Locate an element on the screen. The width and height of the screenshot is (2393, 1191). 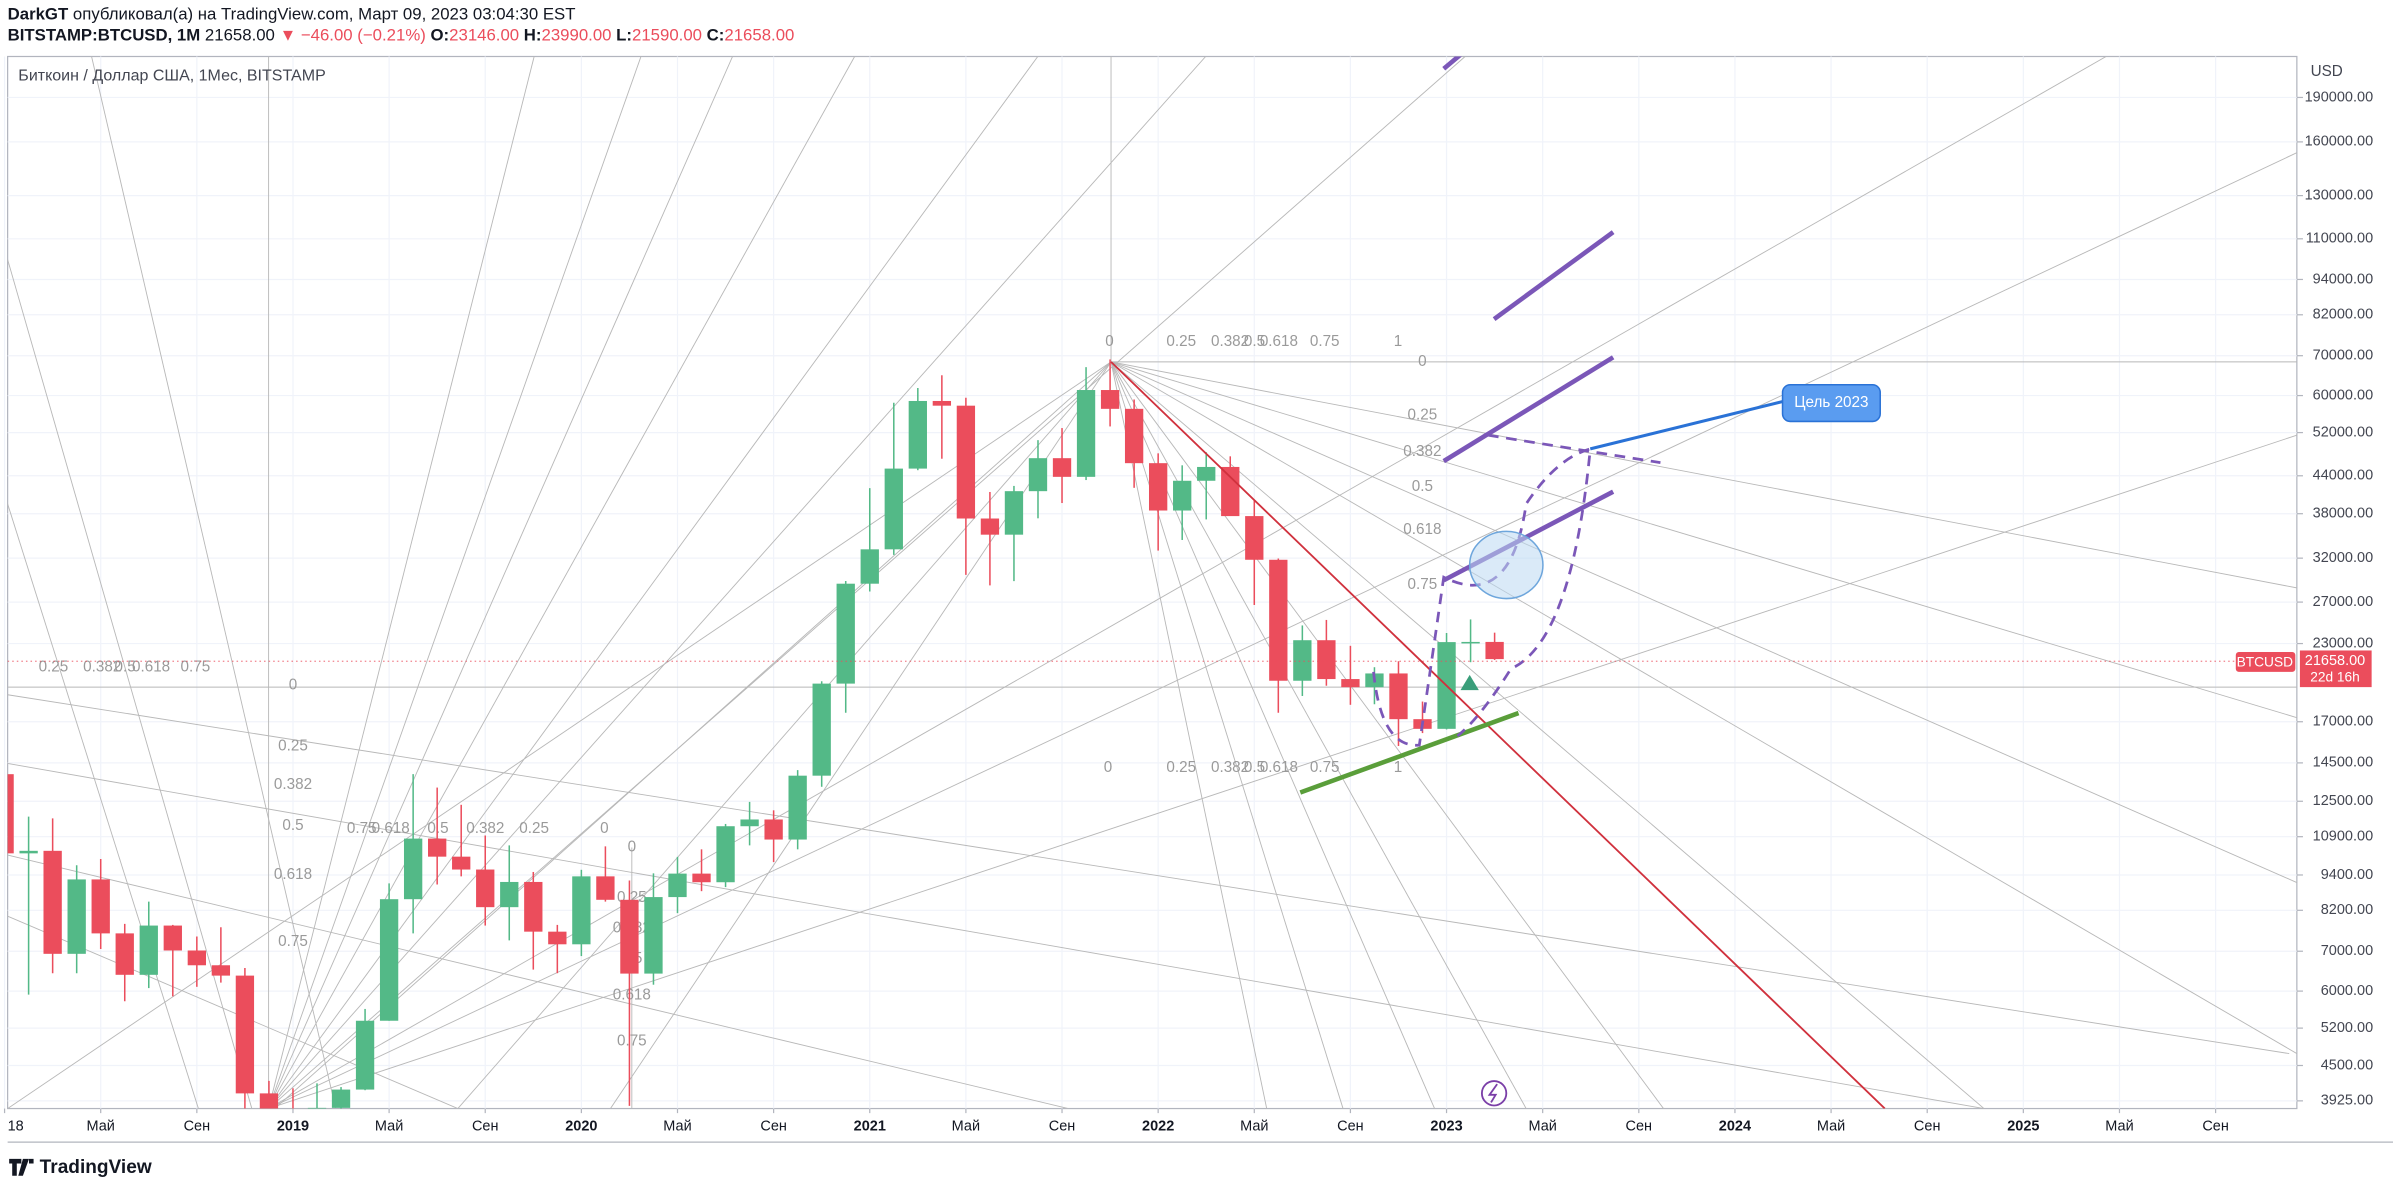
price-tag-text: 21658.00 is located at coordinates (2335, 661).